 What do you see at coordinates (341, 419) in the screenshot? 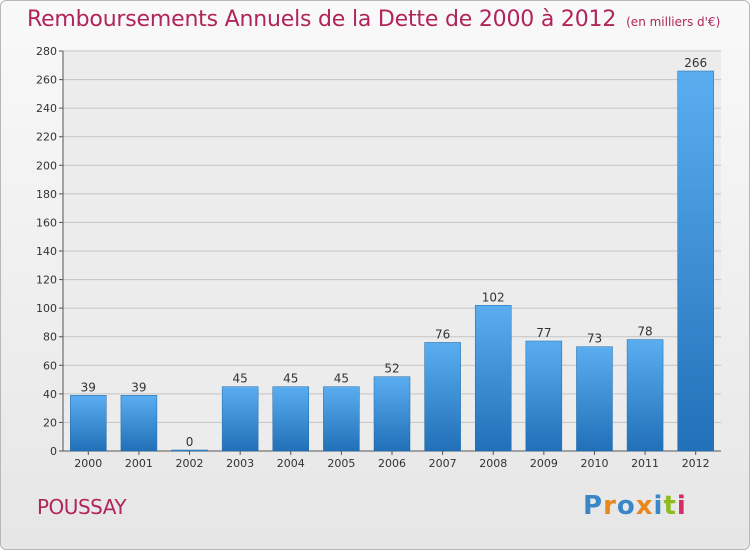
I see `bar-2005` at bounding box center [341, 419].